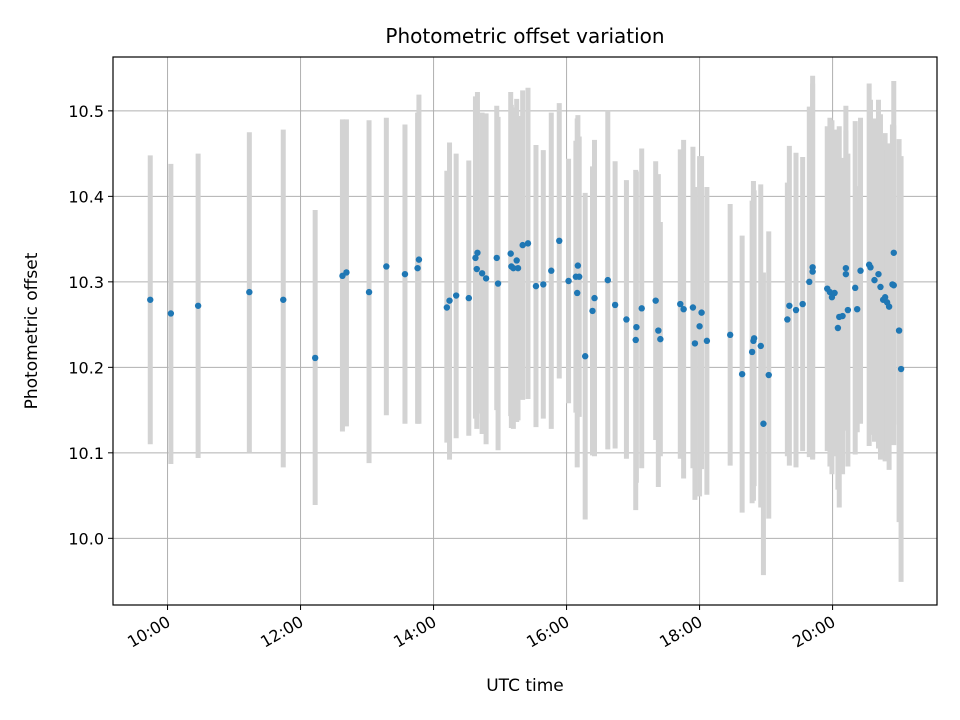 The height and width of the screenshot is (720, 960). What do you see at coordinates (86, 111) in the screenshot?
I see `y-tick-label: 10.5` at bounding box center [86, 111].